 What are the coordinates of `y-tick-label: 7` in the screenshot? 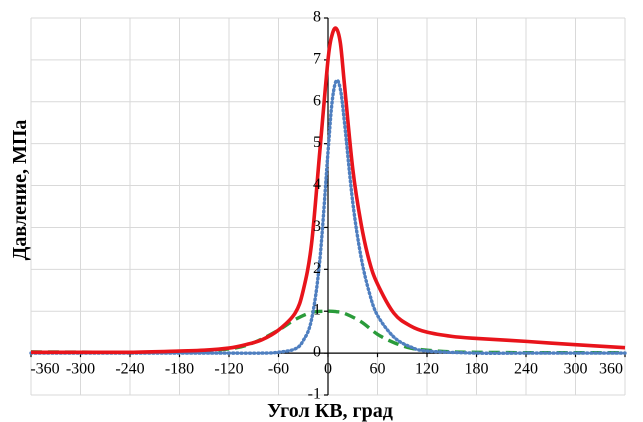 It's located at (317, 58).